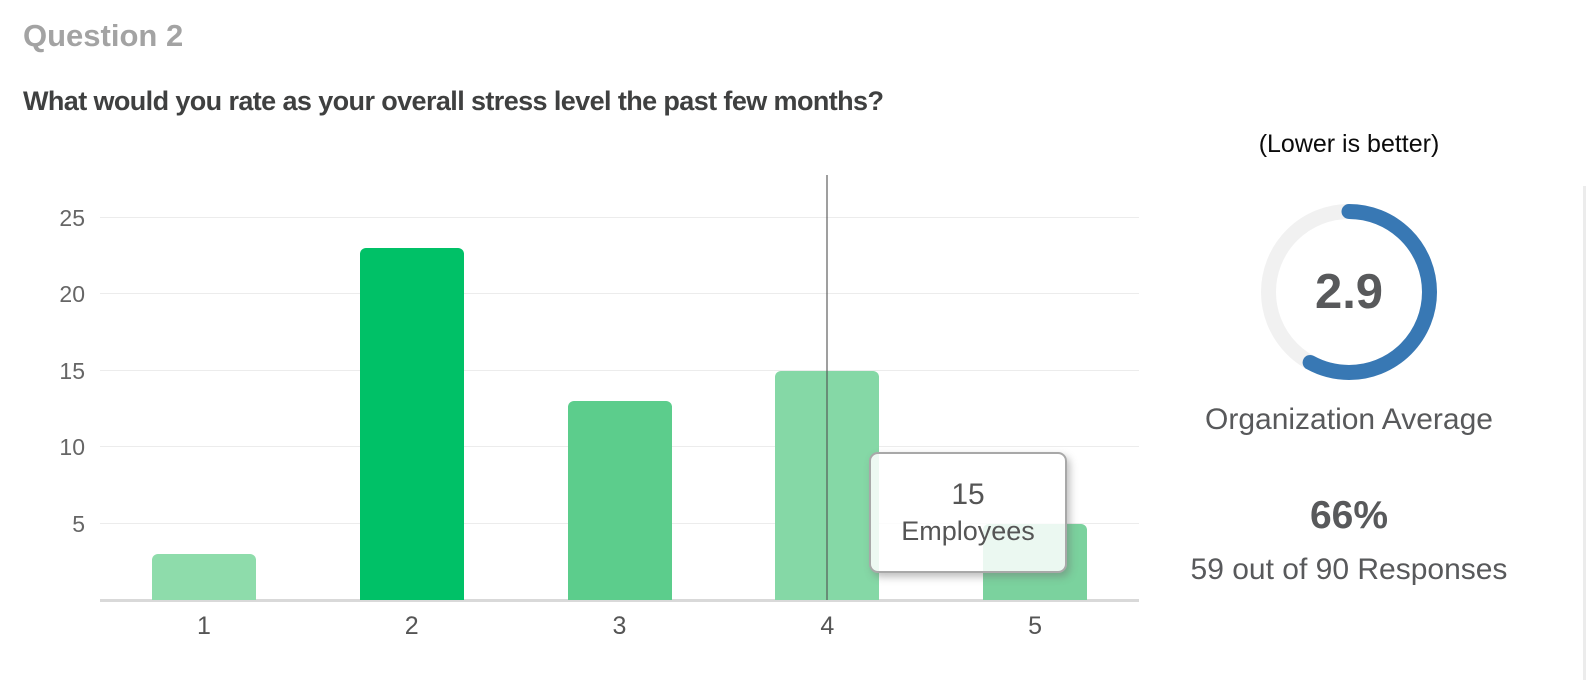  What do you see at coordinates (1349, 515) in the screenshot?
I see `response-rate: 66%` at bounding box center [1349, 515].